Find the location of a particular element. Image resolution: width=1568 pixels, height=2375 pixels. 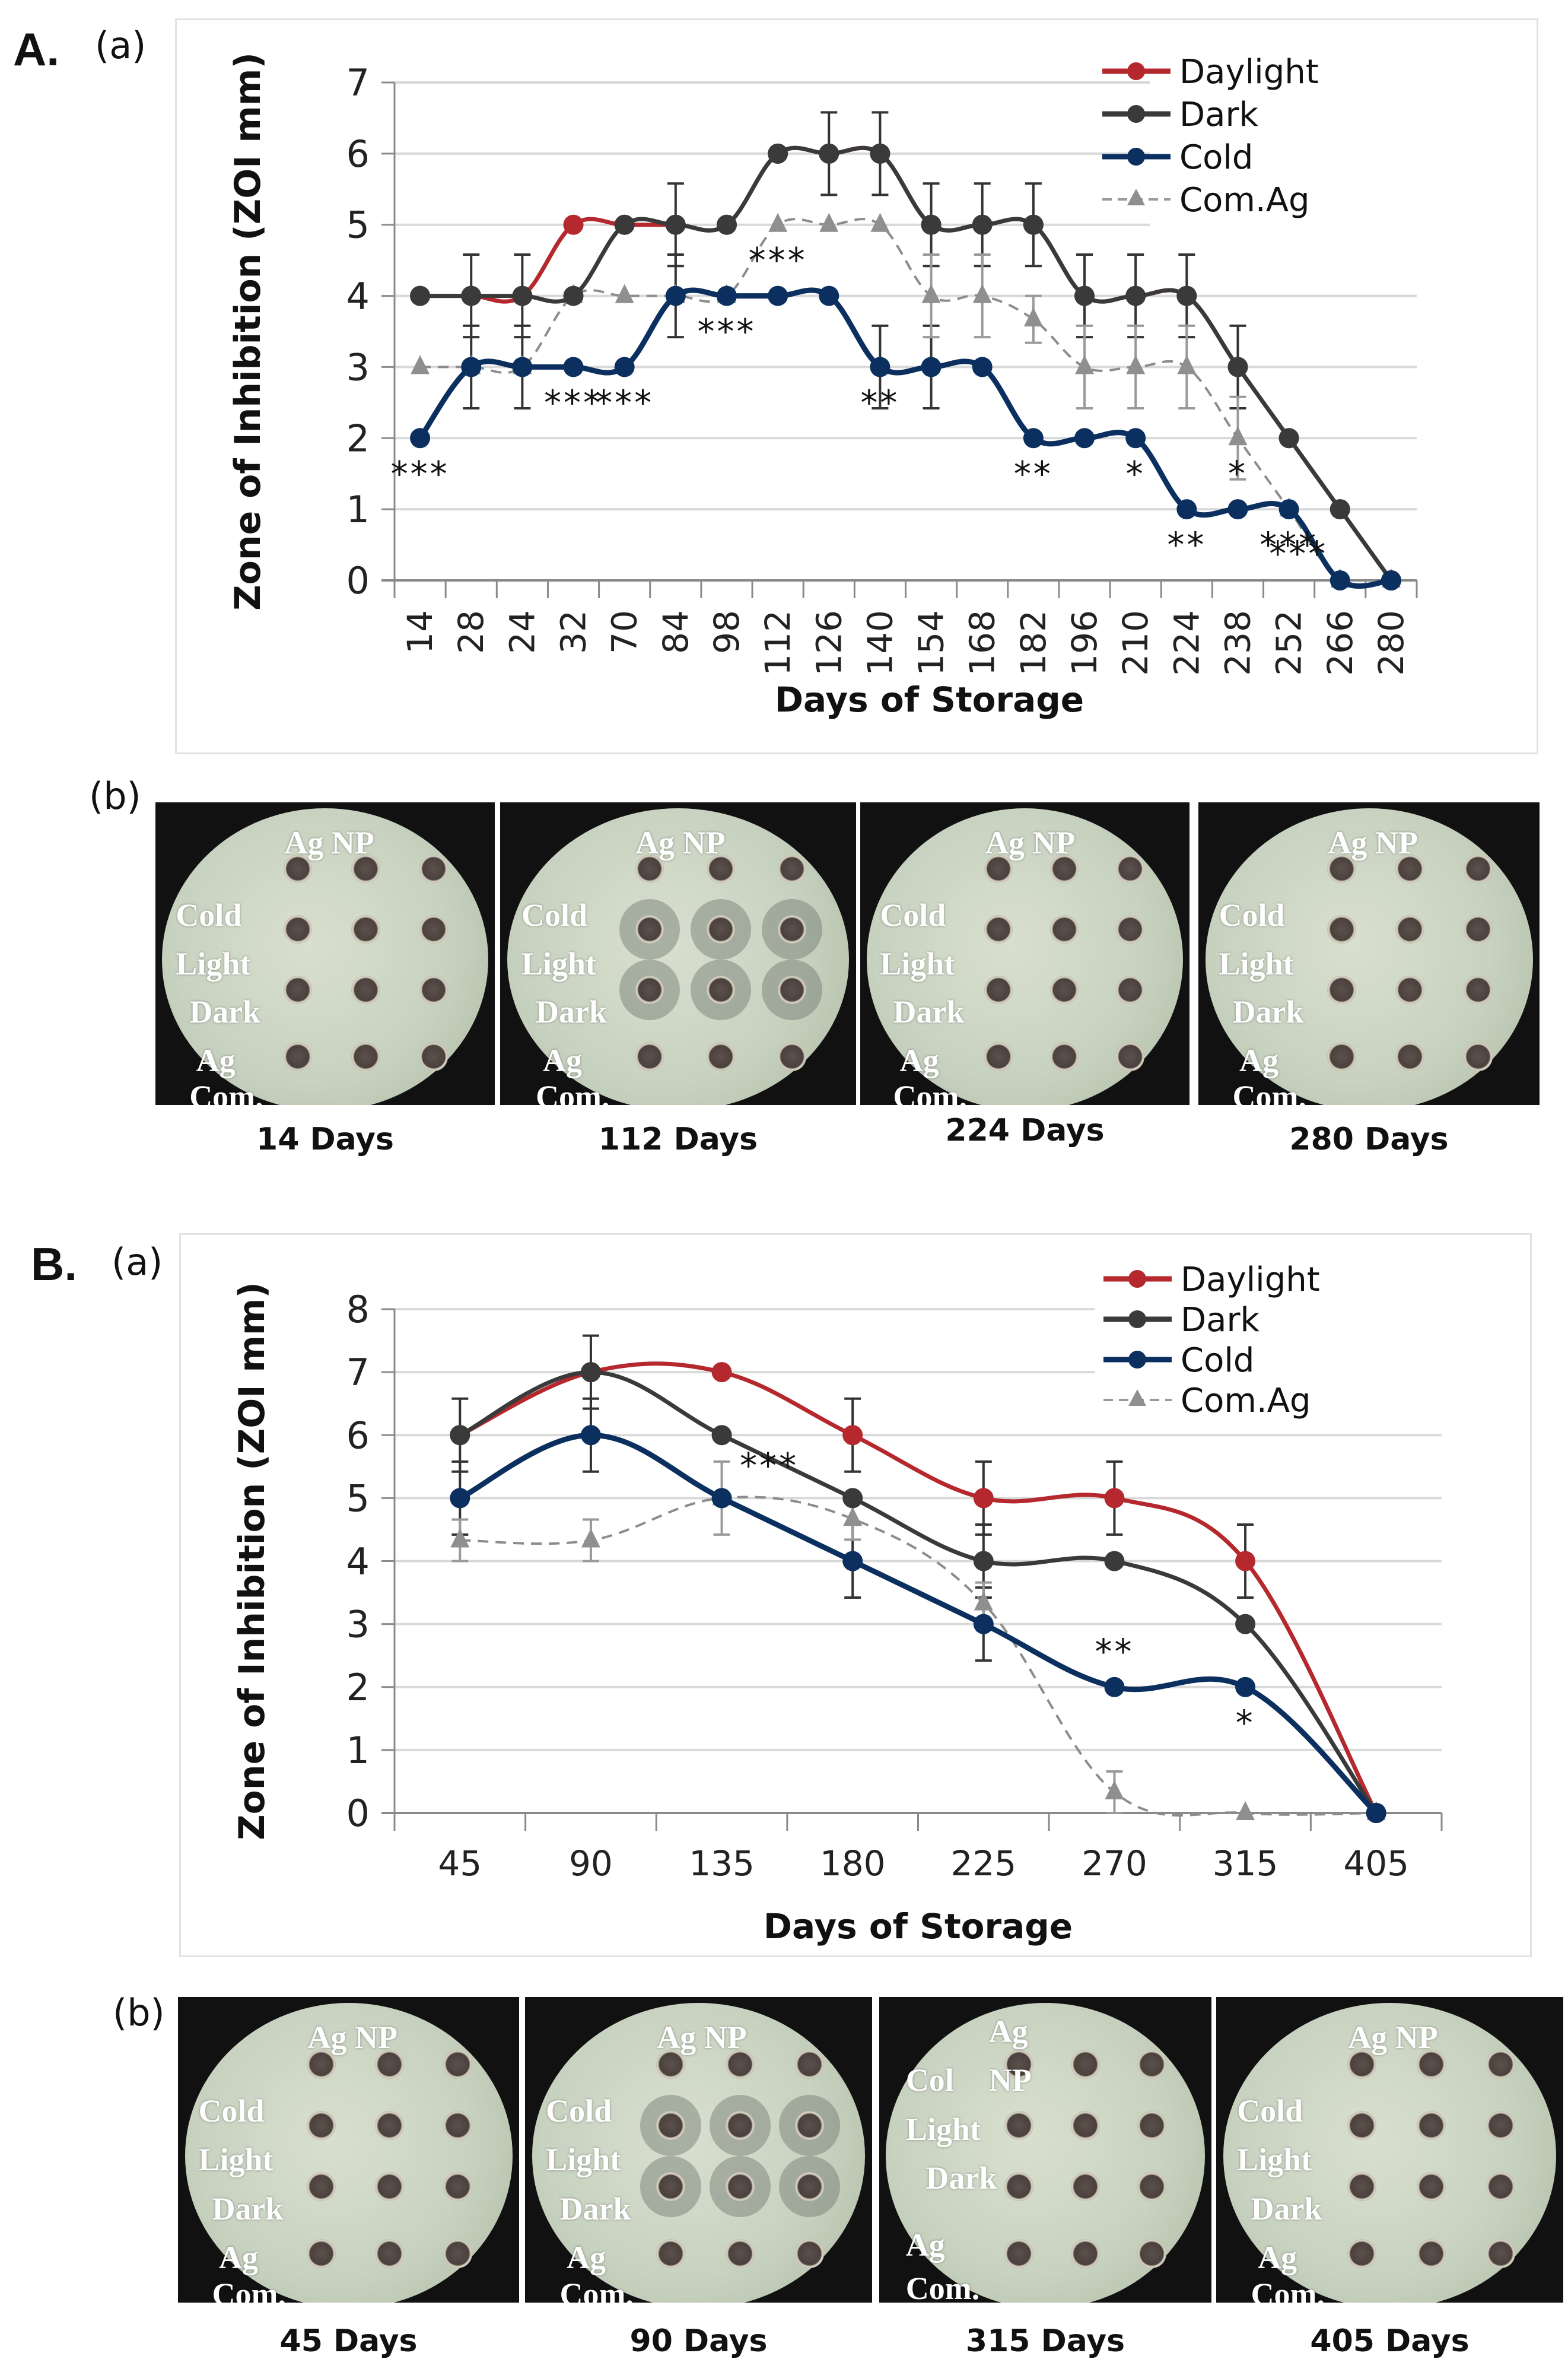

legend-label: Com.Ag is located at coordinates (1246, 1401).